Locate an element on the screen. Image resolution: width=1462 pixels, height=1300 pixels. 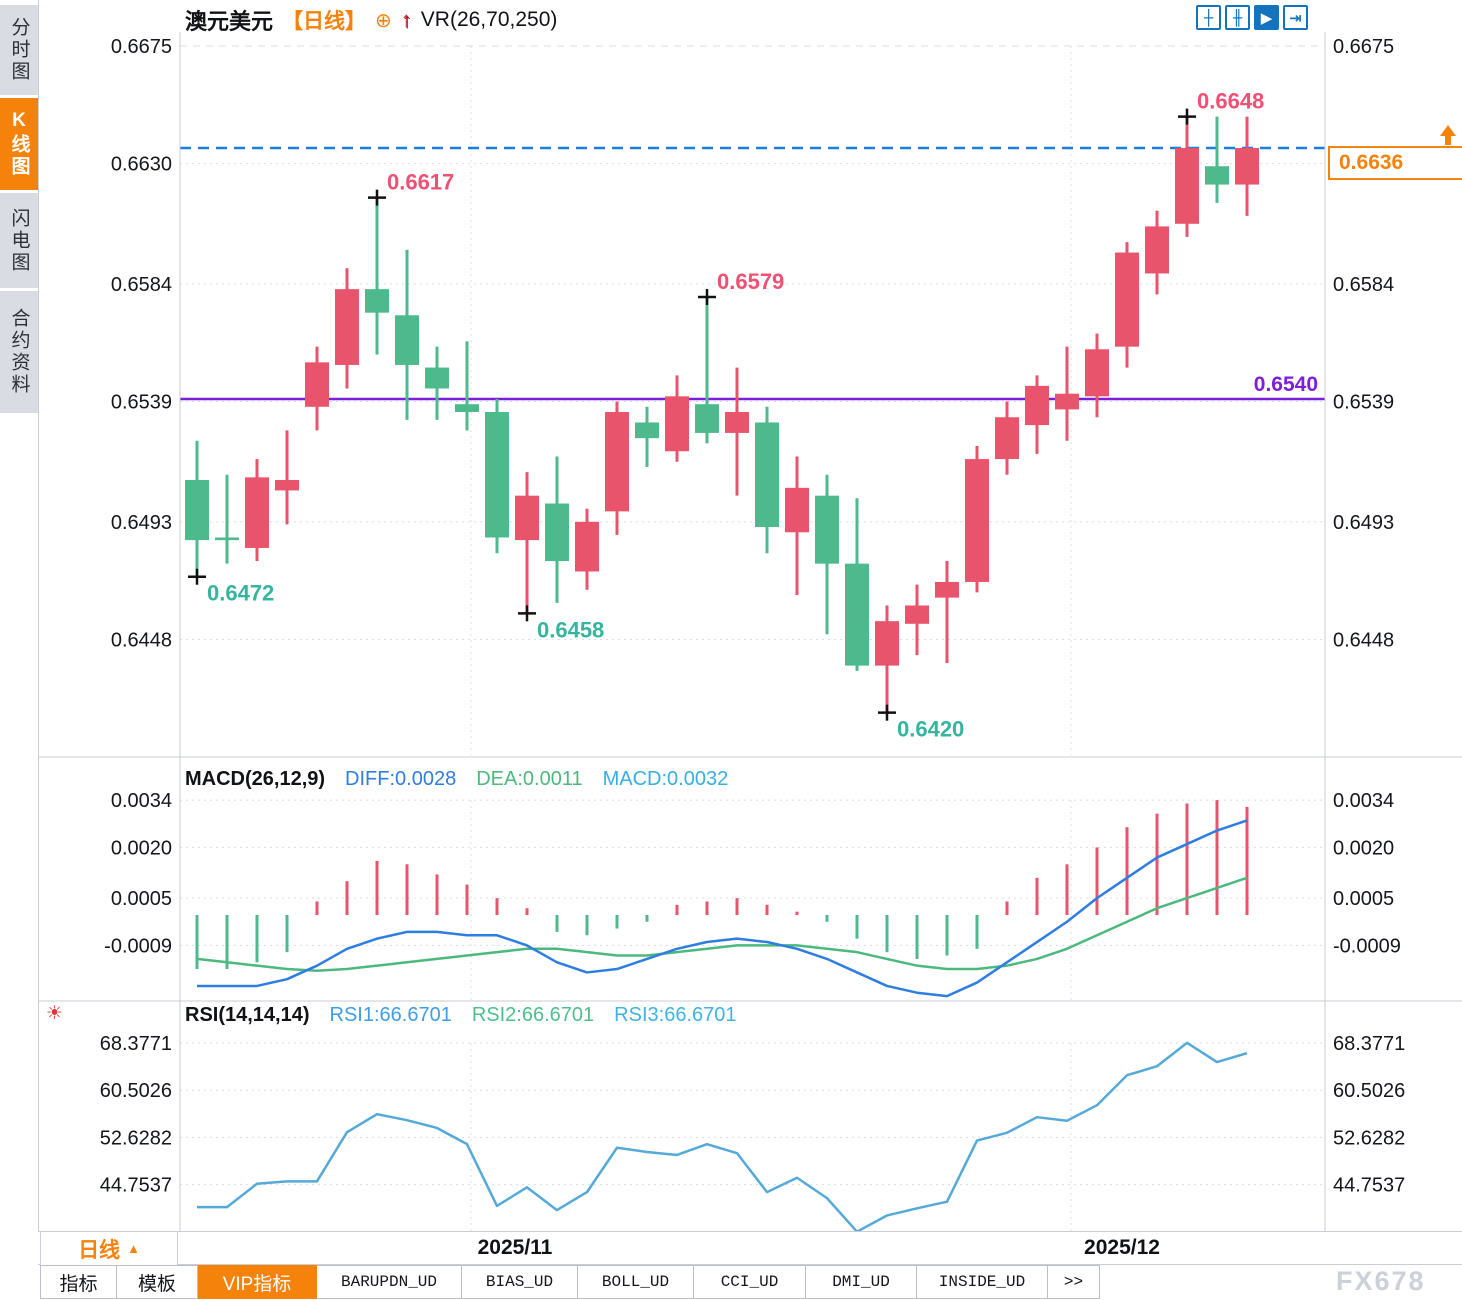
tab-boll-ud: BOLL_UD is located at coordinates (636, 1282).